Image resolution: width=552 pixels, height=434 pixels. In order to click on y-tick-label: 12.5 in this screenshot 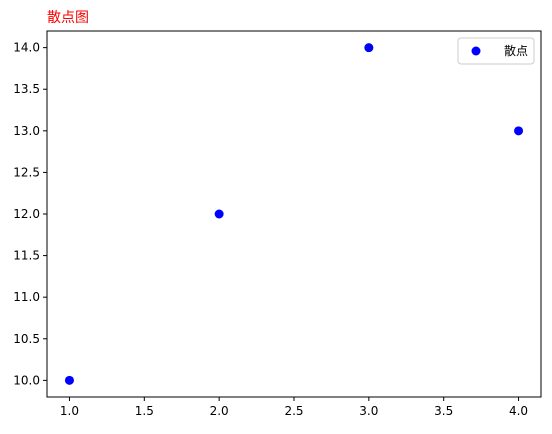, I will do `click(26, 172)`.